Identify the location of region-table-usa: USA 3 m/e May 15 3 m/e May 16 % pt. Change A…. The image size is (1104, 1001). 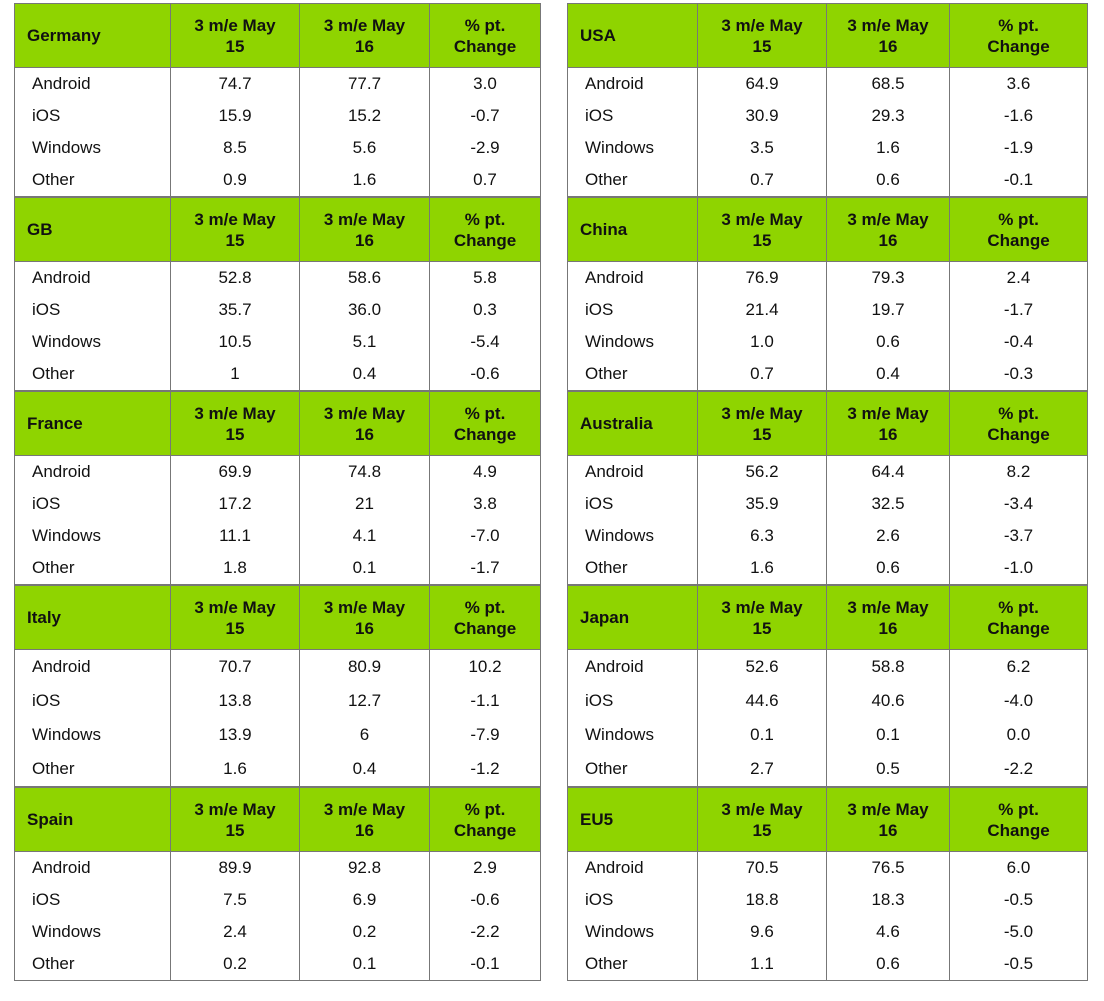
(827, 100).